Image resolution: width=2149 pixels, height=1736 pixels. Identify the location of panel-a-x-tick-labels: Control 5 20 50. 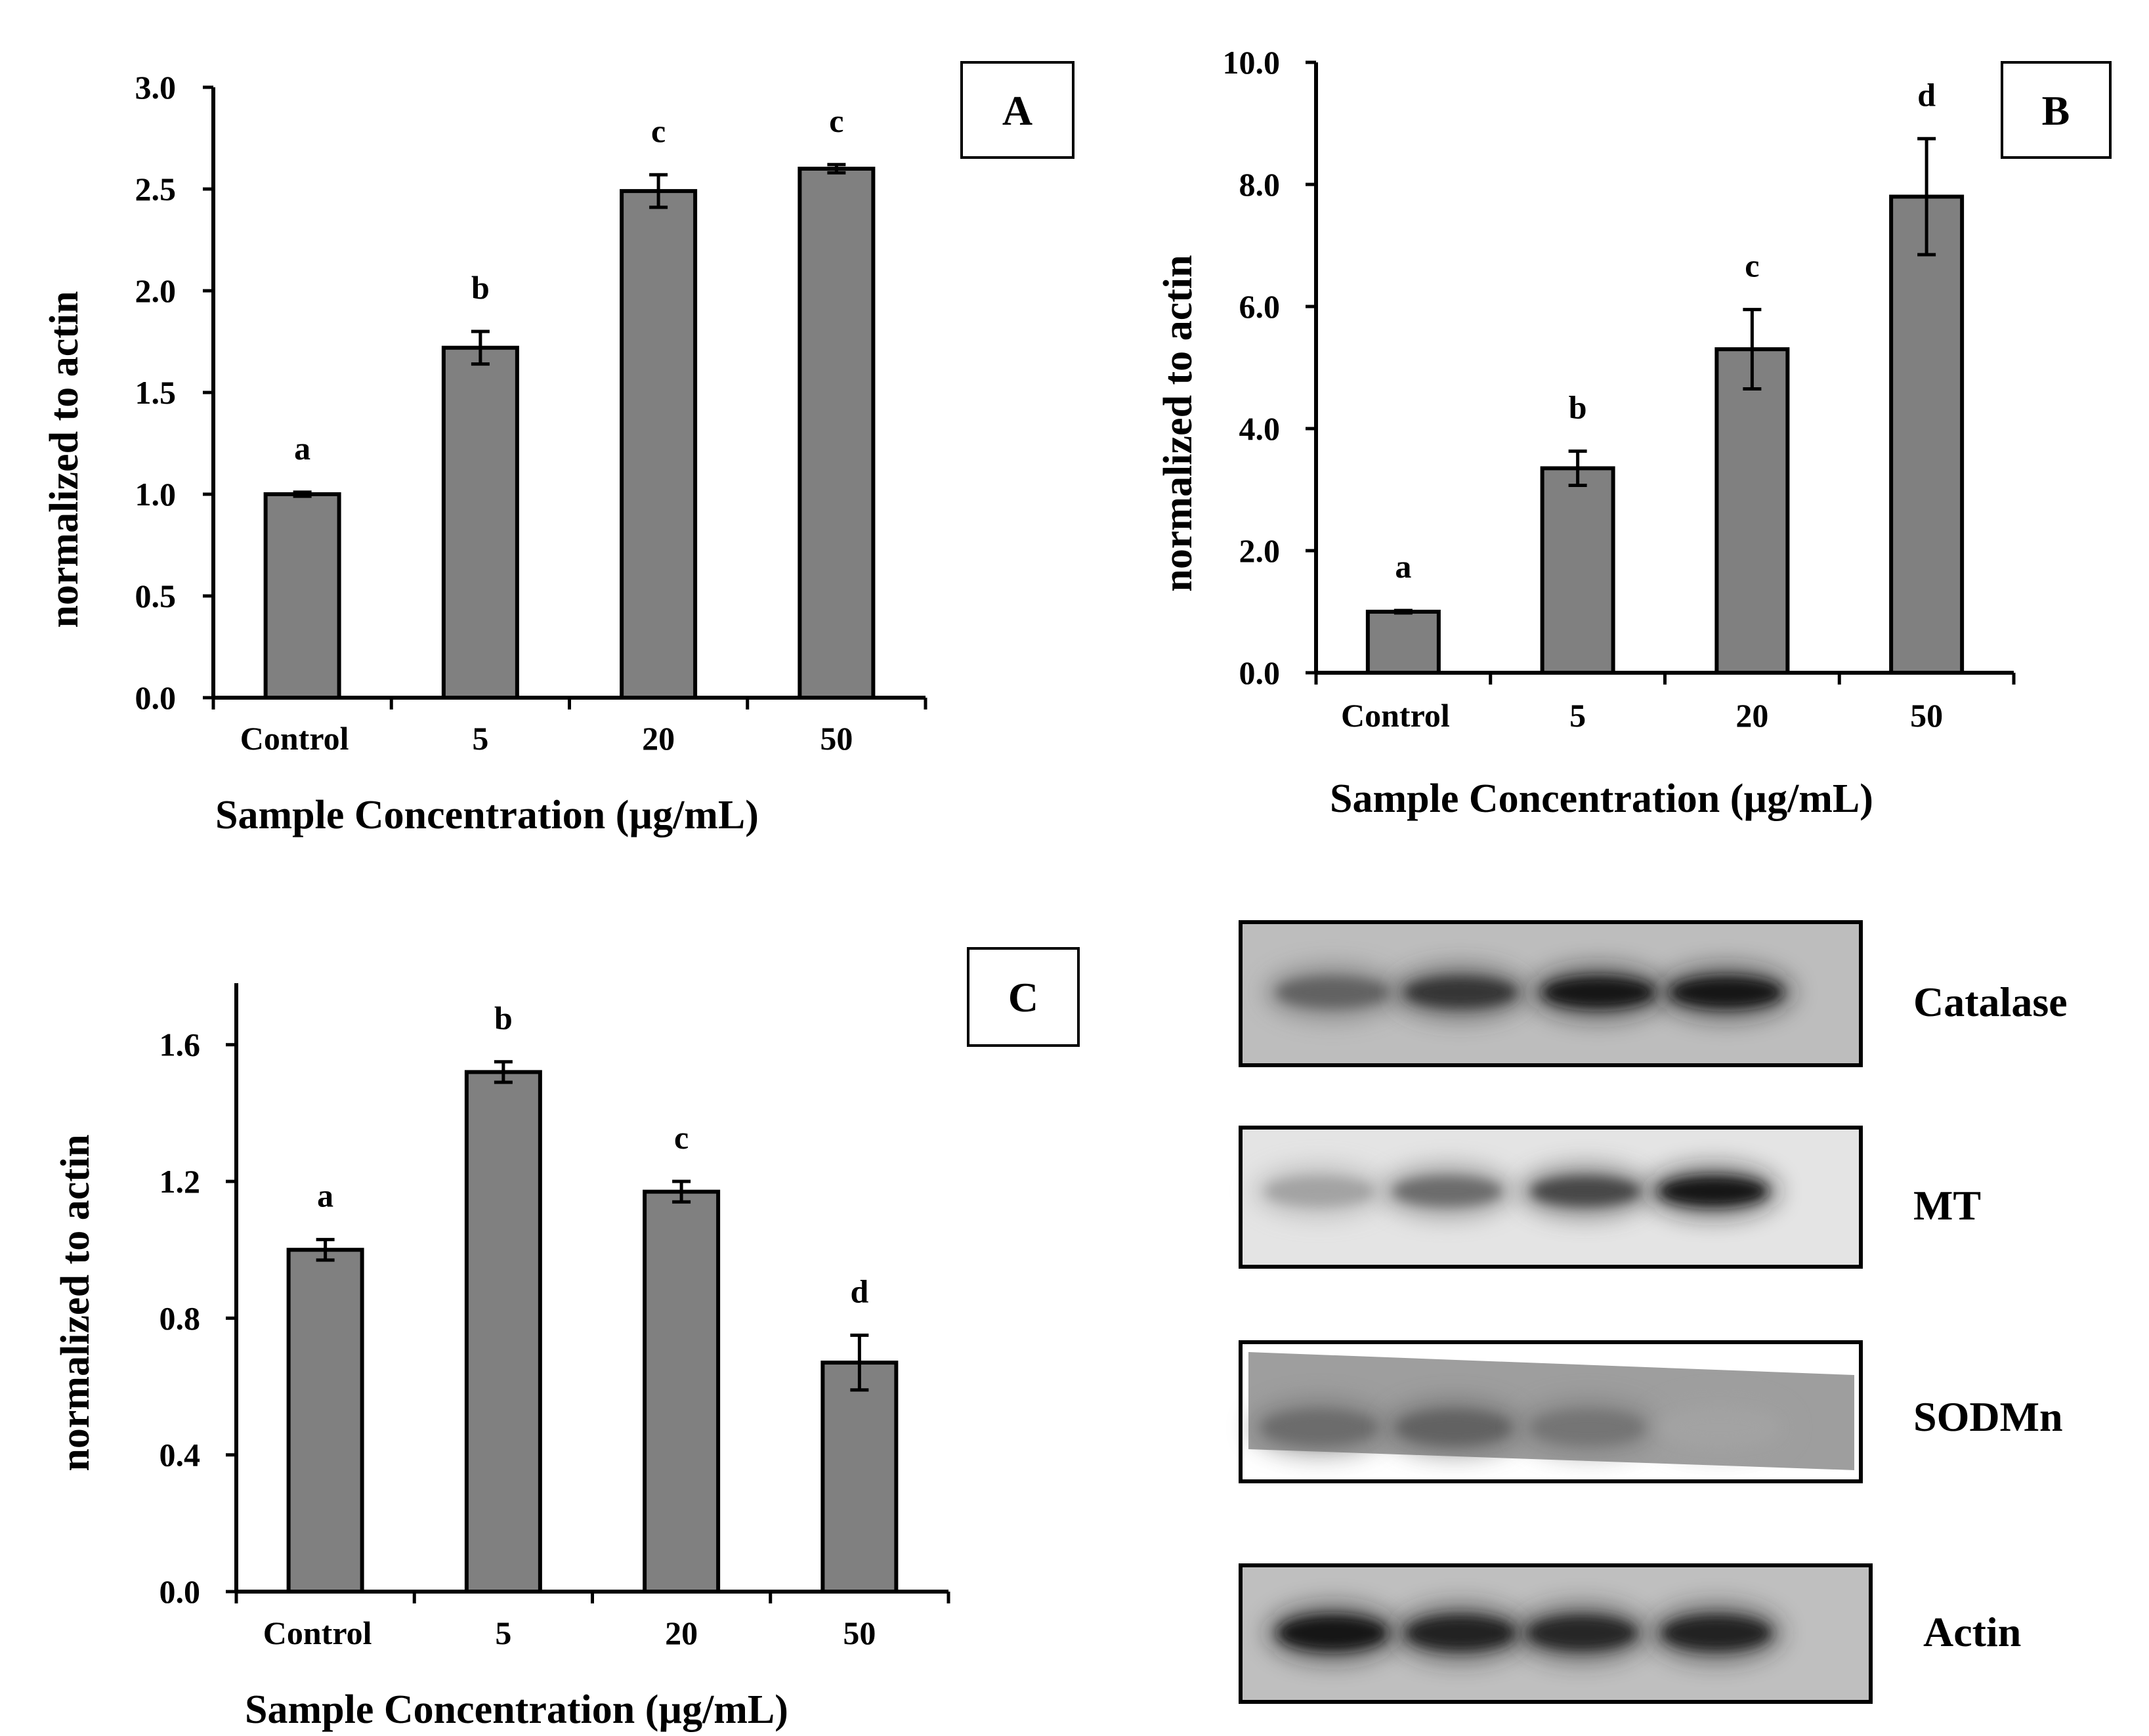
(546, 738).